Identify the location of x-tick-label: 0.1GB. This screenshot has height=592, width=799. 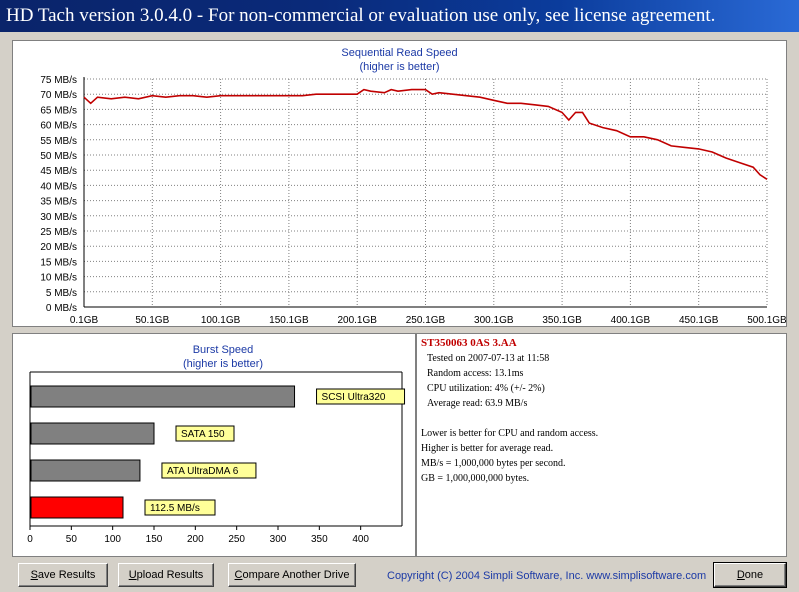
(84, 320).